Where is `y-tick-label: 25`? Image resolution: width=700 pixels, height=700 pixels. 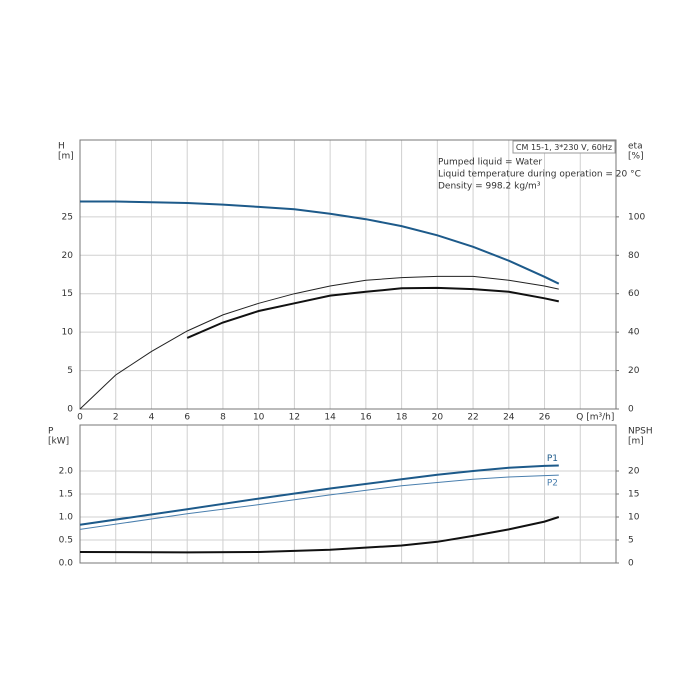
y-tick-label: 25 is located at coordinates (67, 217).